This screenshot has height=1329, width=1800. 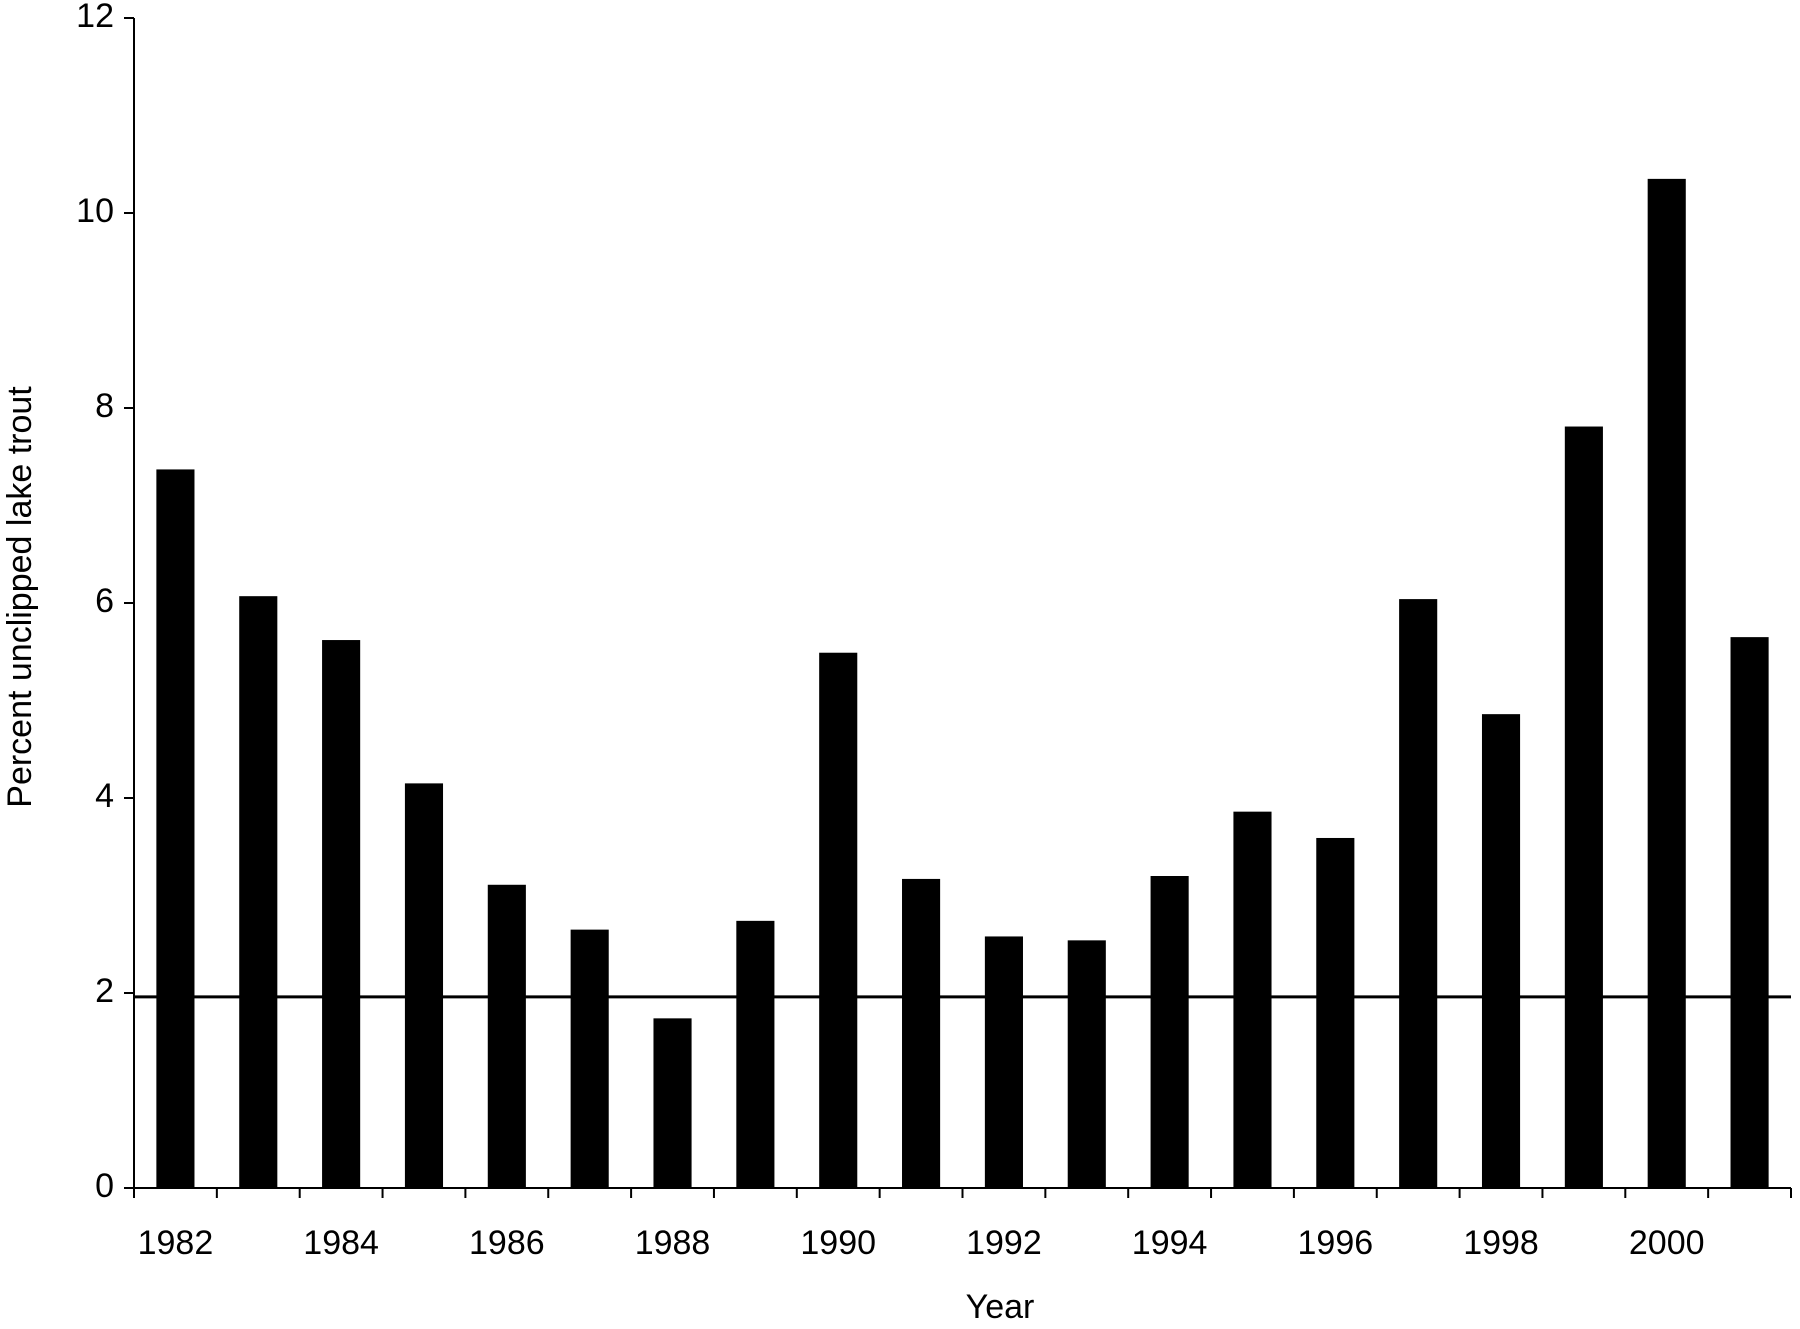 What do you see at coordinates (673, 1243) in the screenshot?
I see `x-tick-label: 1988` at bounding box center [673, 1243].